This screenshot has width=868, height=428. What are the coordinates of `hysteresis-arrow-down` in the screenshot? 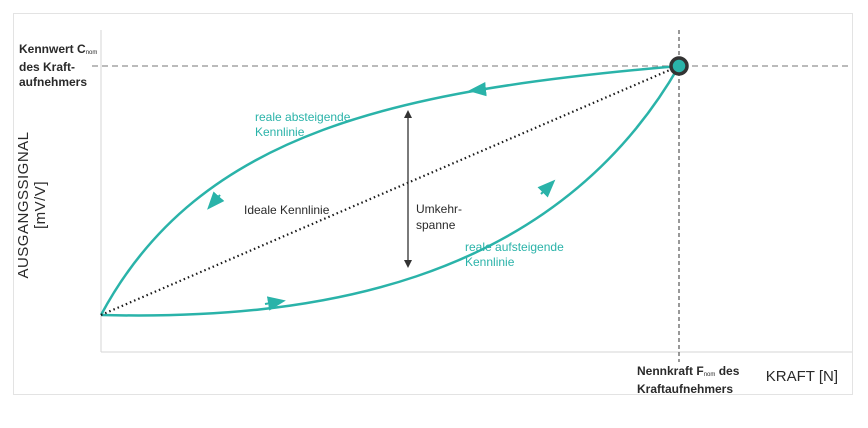 It's located at (408, 264).